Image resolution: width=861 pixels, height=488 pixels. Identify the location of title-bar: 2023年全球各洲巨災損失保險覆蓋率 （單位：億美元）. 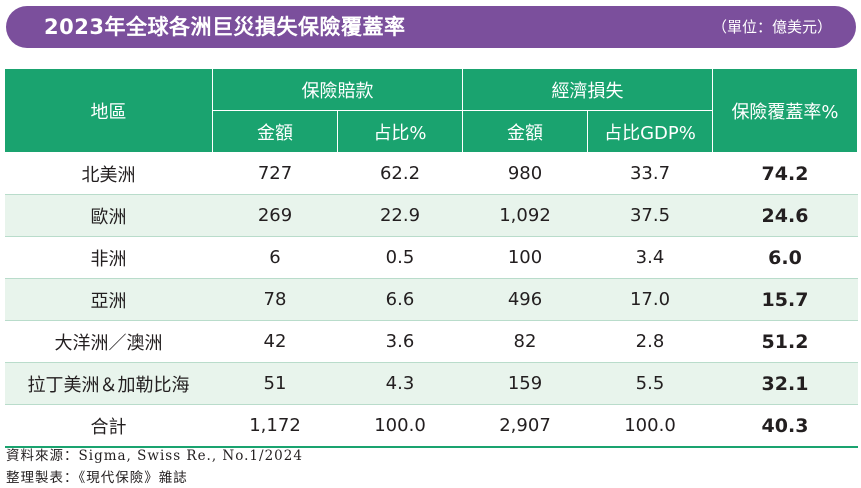
(431, 27).